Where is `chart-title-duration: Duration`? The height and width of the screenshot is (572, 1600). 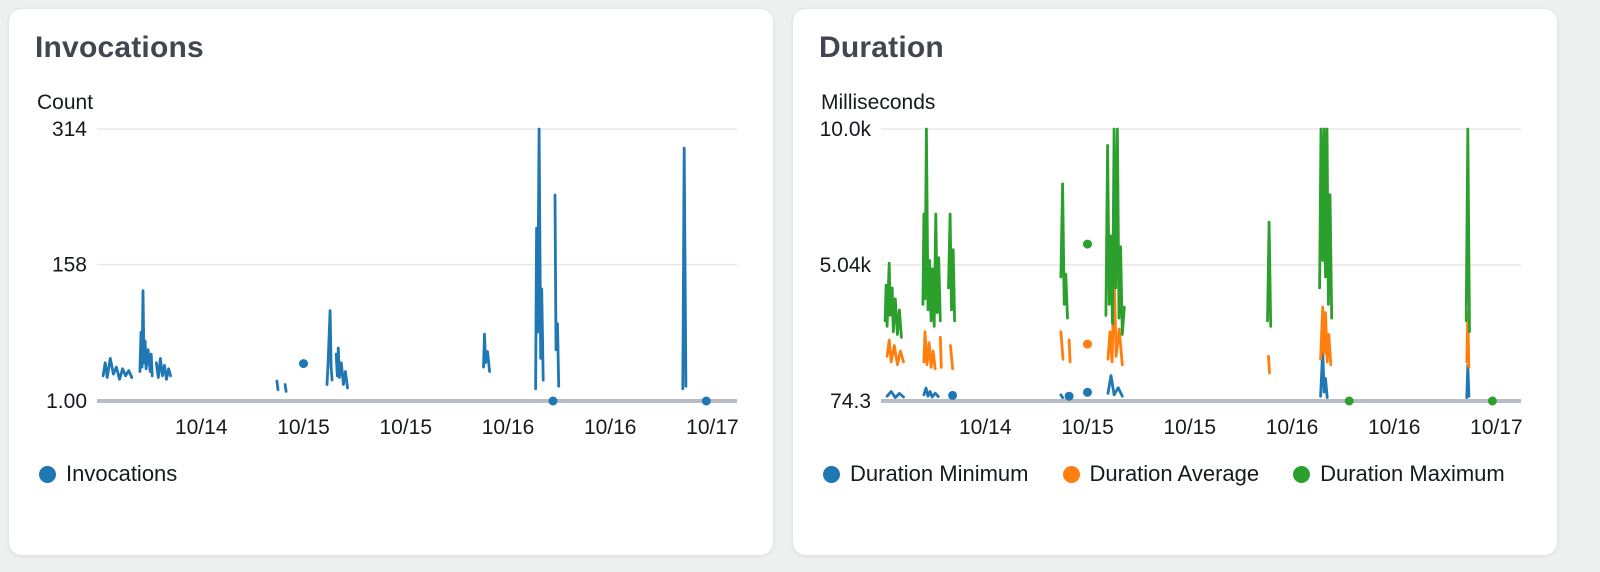 chart-title-duration: Duration is located at coordinates (881, 47).